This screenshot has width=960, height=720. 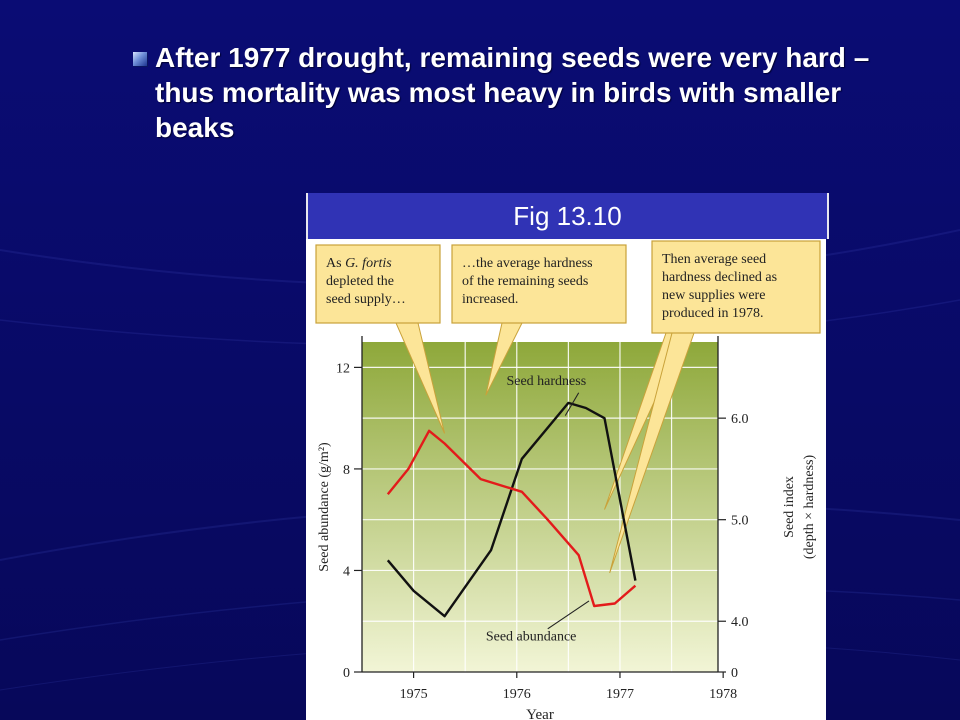 What do you see at coordinates (740, 622) in the screenshot?
I see `y-right-tick-label: 4.0` at bounding box center [740, 622].